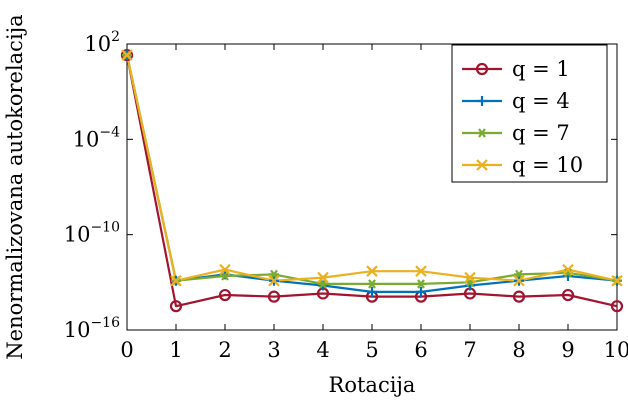 This screenshot has width=628, height=407. Describe the element at coordinates (518, 350) in the screenshot. I see `x-tick-label: 8` at that location.